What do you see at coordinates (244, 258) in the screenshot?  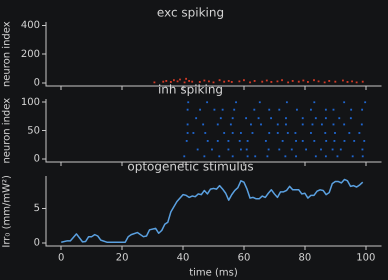 I see `x-tick-label: 60` at bounding box center [244, 258].